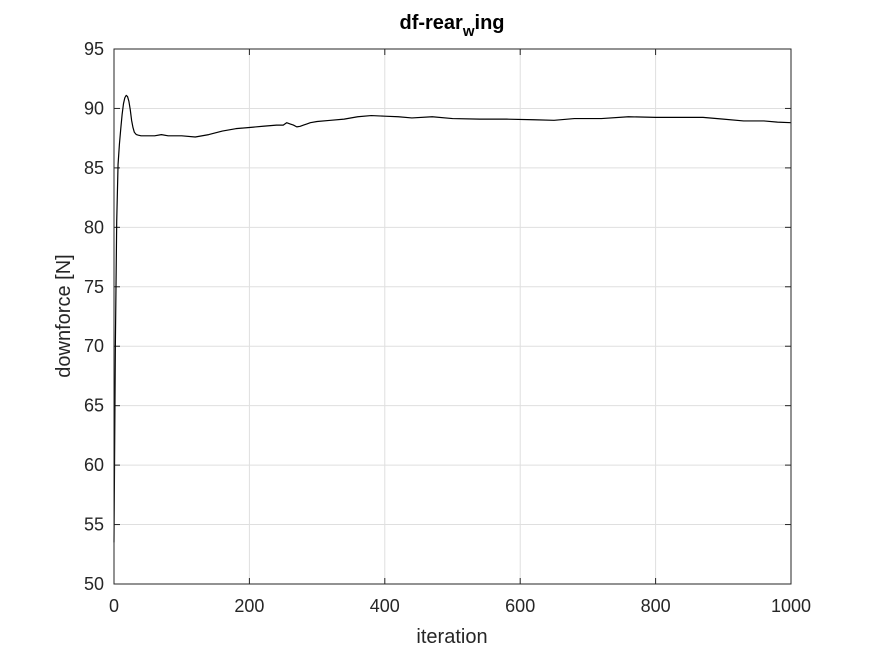 This screenshot has width=875, height=656. Describe the element at coordinates (451, 637) in the screenshot. I see `x-axis-label: iteration` at that location.